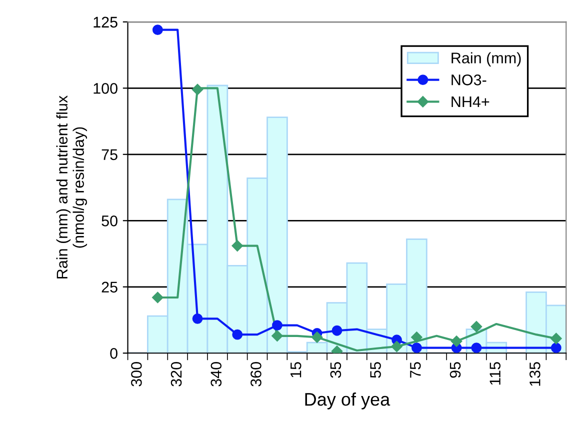  I want to click on x-axis-title: Day of yea, so click(347, 401).